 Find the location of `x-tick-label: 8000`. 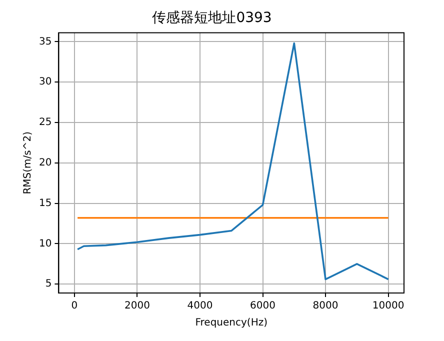

x-tick-label: 8000 is located at coordinates (325, 306).